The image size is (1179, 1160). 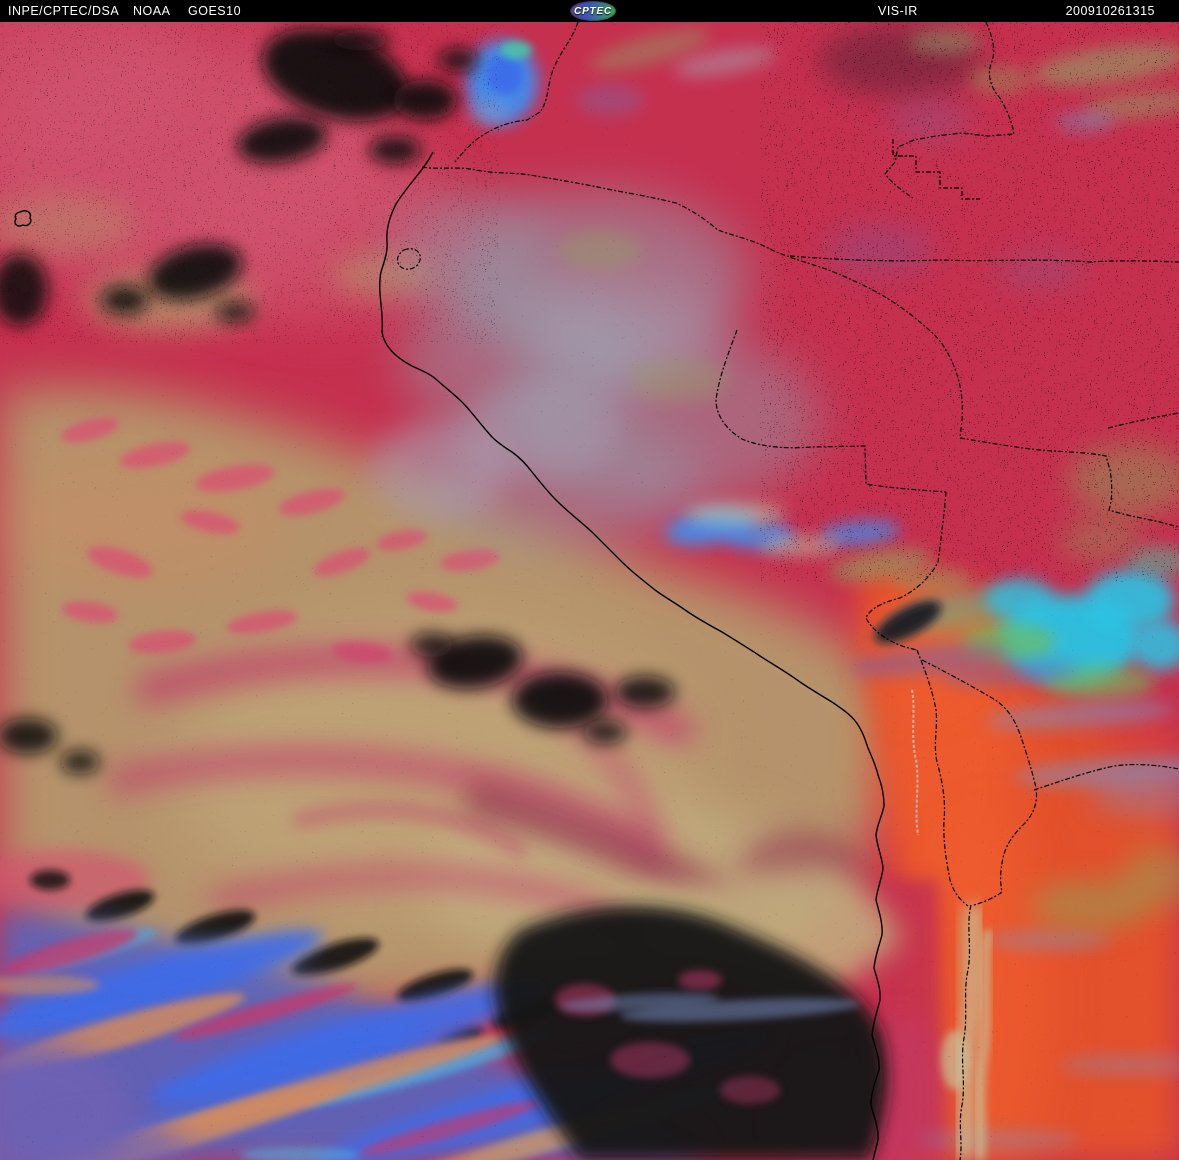 I want to click on satellite-label: GOES10, so click(x=215, y=11).